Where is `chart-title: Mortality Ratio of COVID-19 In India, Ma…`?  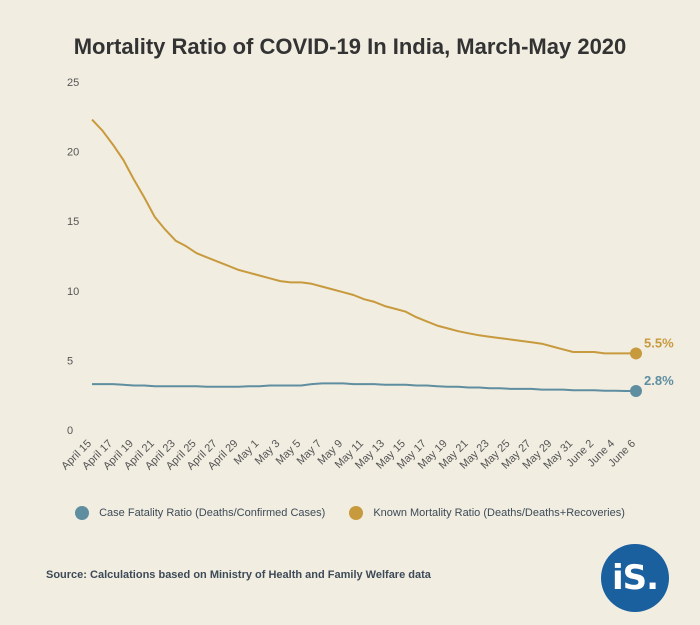 chart-title: Mortality Ratio of COVID-19 In India, Ma… is located at coordinates (350, 46).